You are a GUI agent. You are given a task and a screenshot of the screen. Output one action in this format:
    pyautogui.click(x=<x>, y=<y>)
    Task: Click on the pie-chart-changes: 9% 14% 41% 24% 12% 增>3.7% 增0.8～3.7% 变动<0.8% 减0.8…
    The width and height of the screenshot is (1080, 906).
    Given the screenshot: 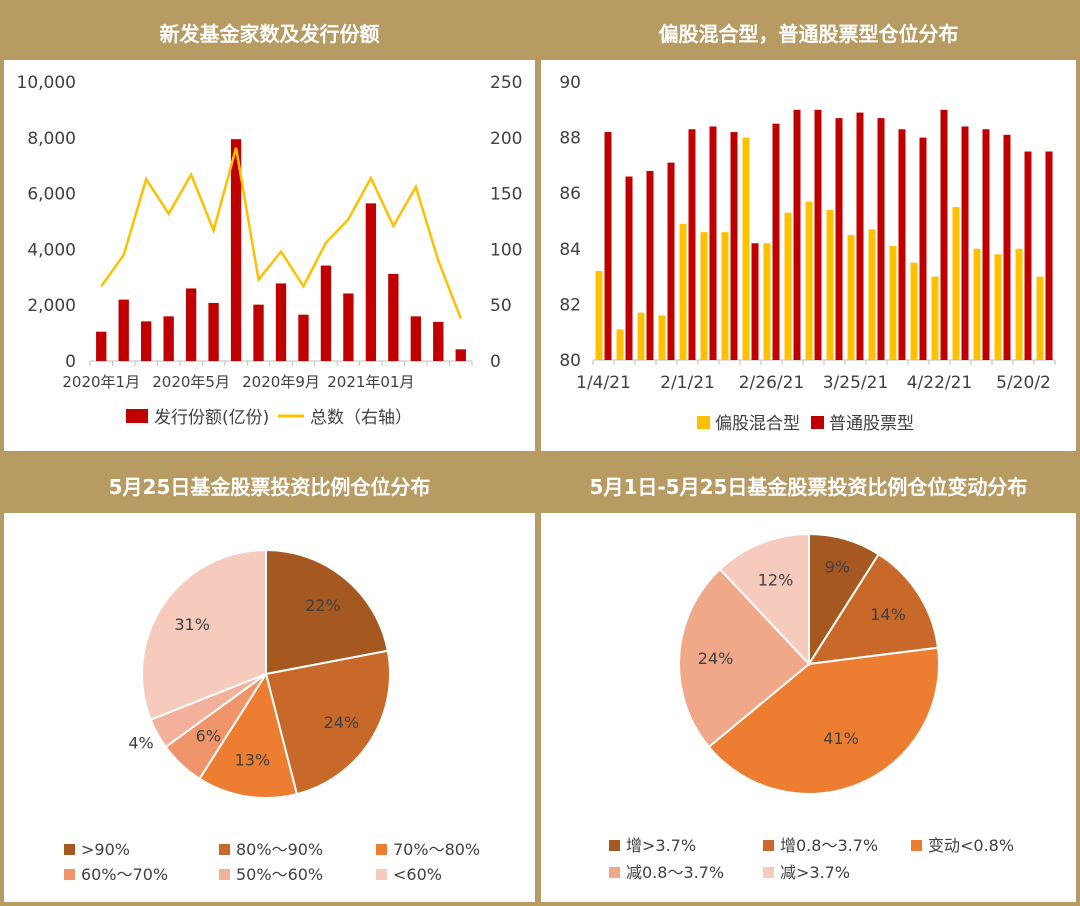 What is the action you would take?
    pyautogui.click(x=811, y=707)
    